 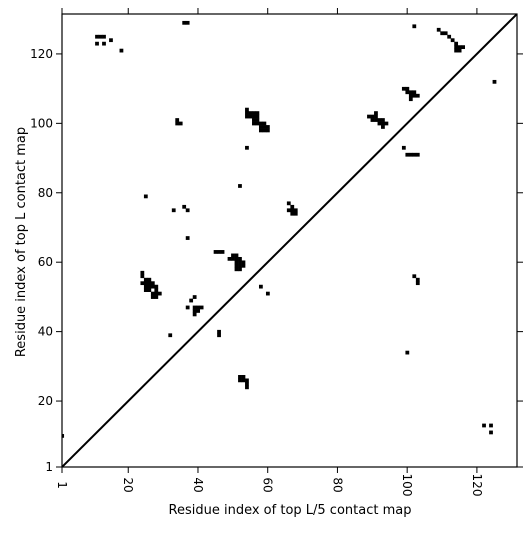 What do you see at coordinates (21, 242) in the screenshot?
I see `y-axis-label: Residue index of top L contact map` at bounding box center [21, 242].